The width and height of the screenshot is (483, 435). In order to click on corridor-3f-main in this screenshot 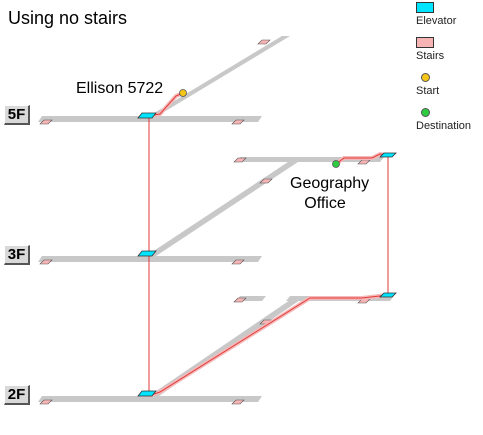, I will do `click(150, 259)`.